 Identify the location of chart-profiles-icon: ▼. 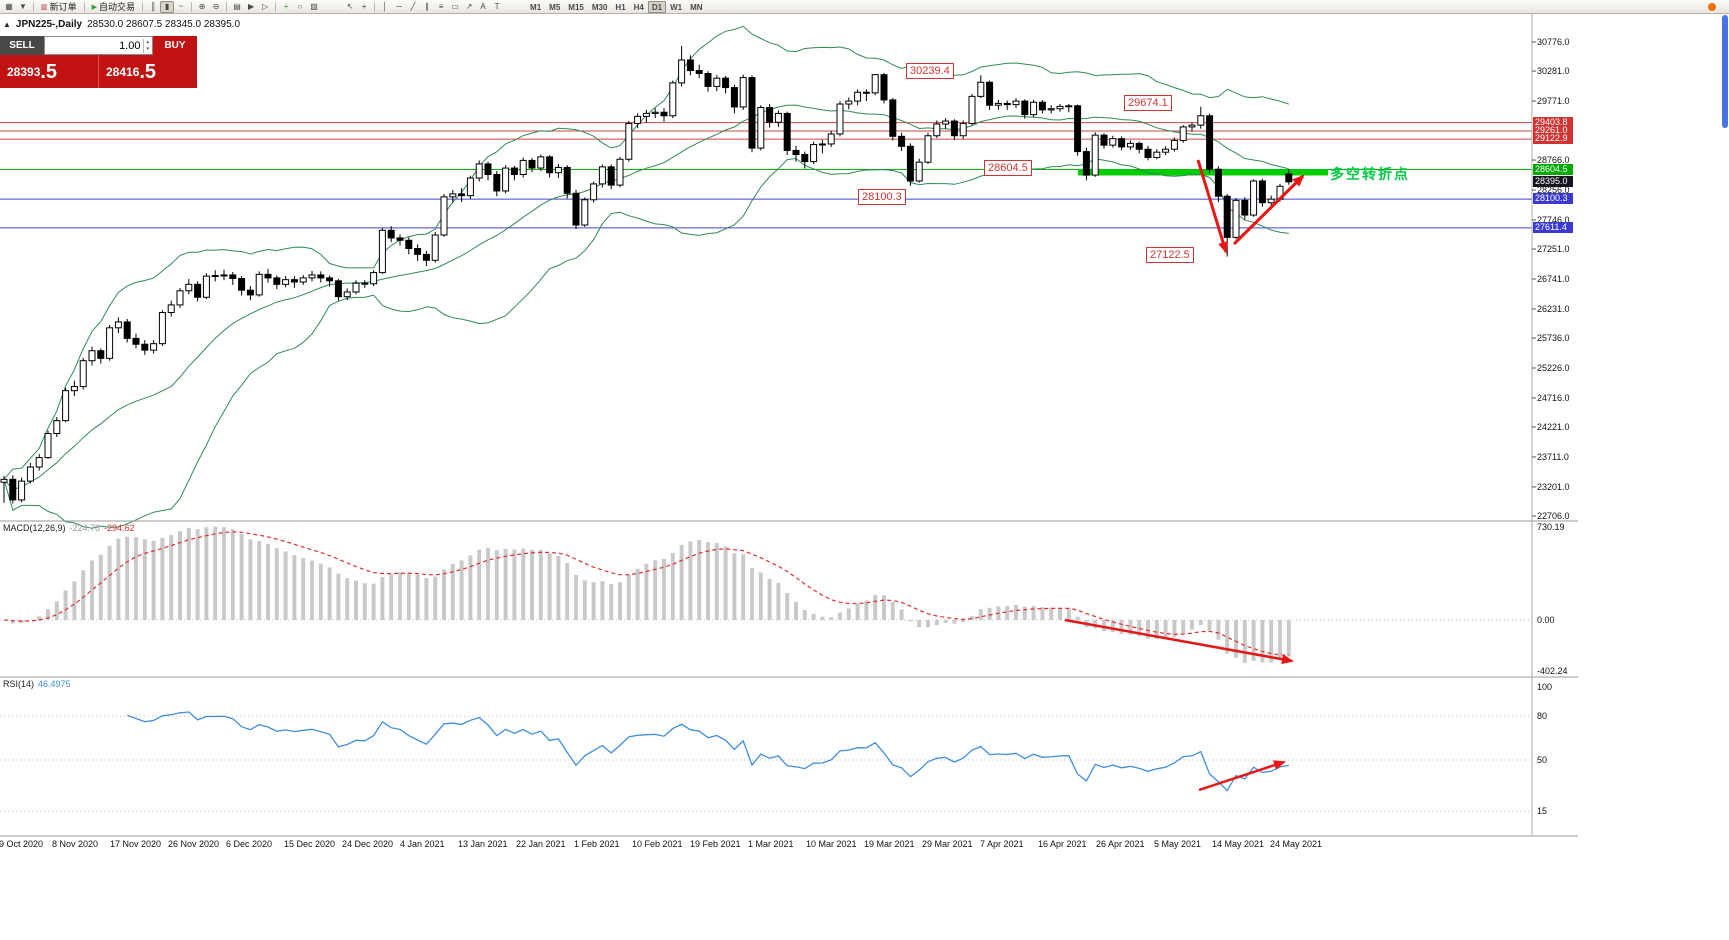
(23, 6).